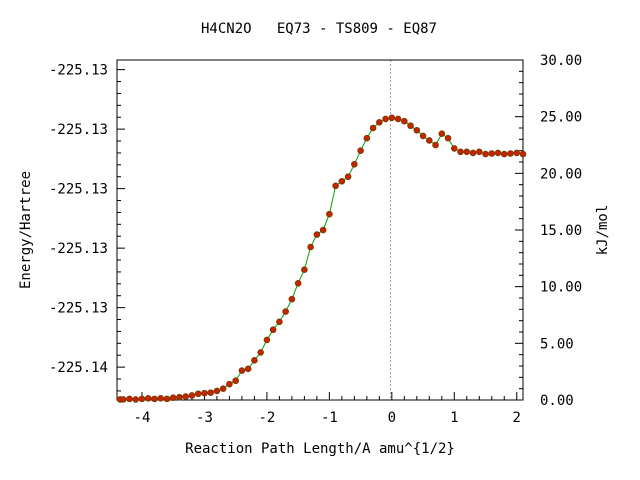  What do you see at coordinates (561, 231) in the screenshot?
I see `right-tick-label: 15.00` at bounding box center [561, 231].